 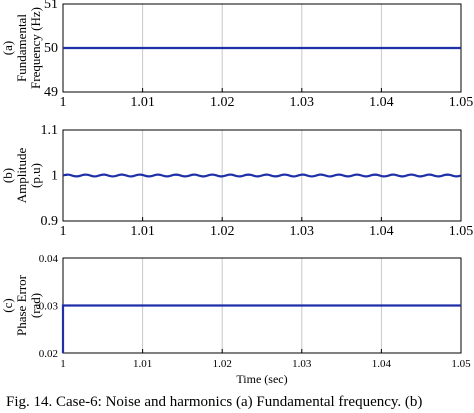 I want to click on y-axis-label: (c), so click(x=7, y=305).